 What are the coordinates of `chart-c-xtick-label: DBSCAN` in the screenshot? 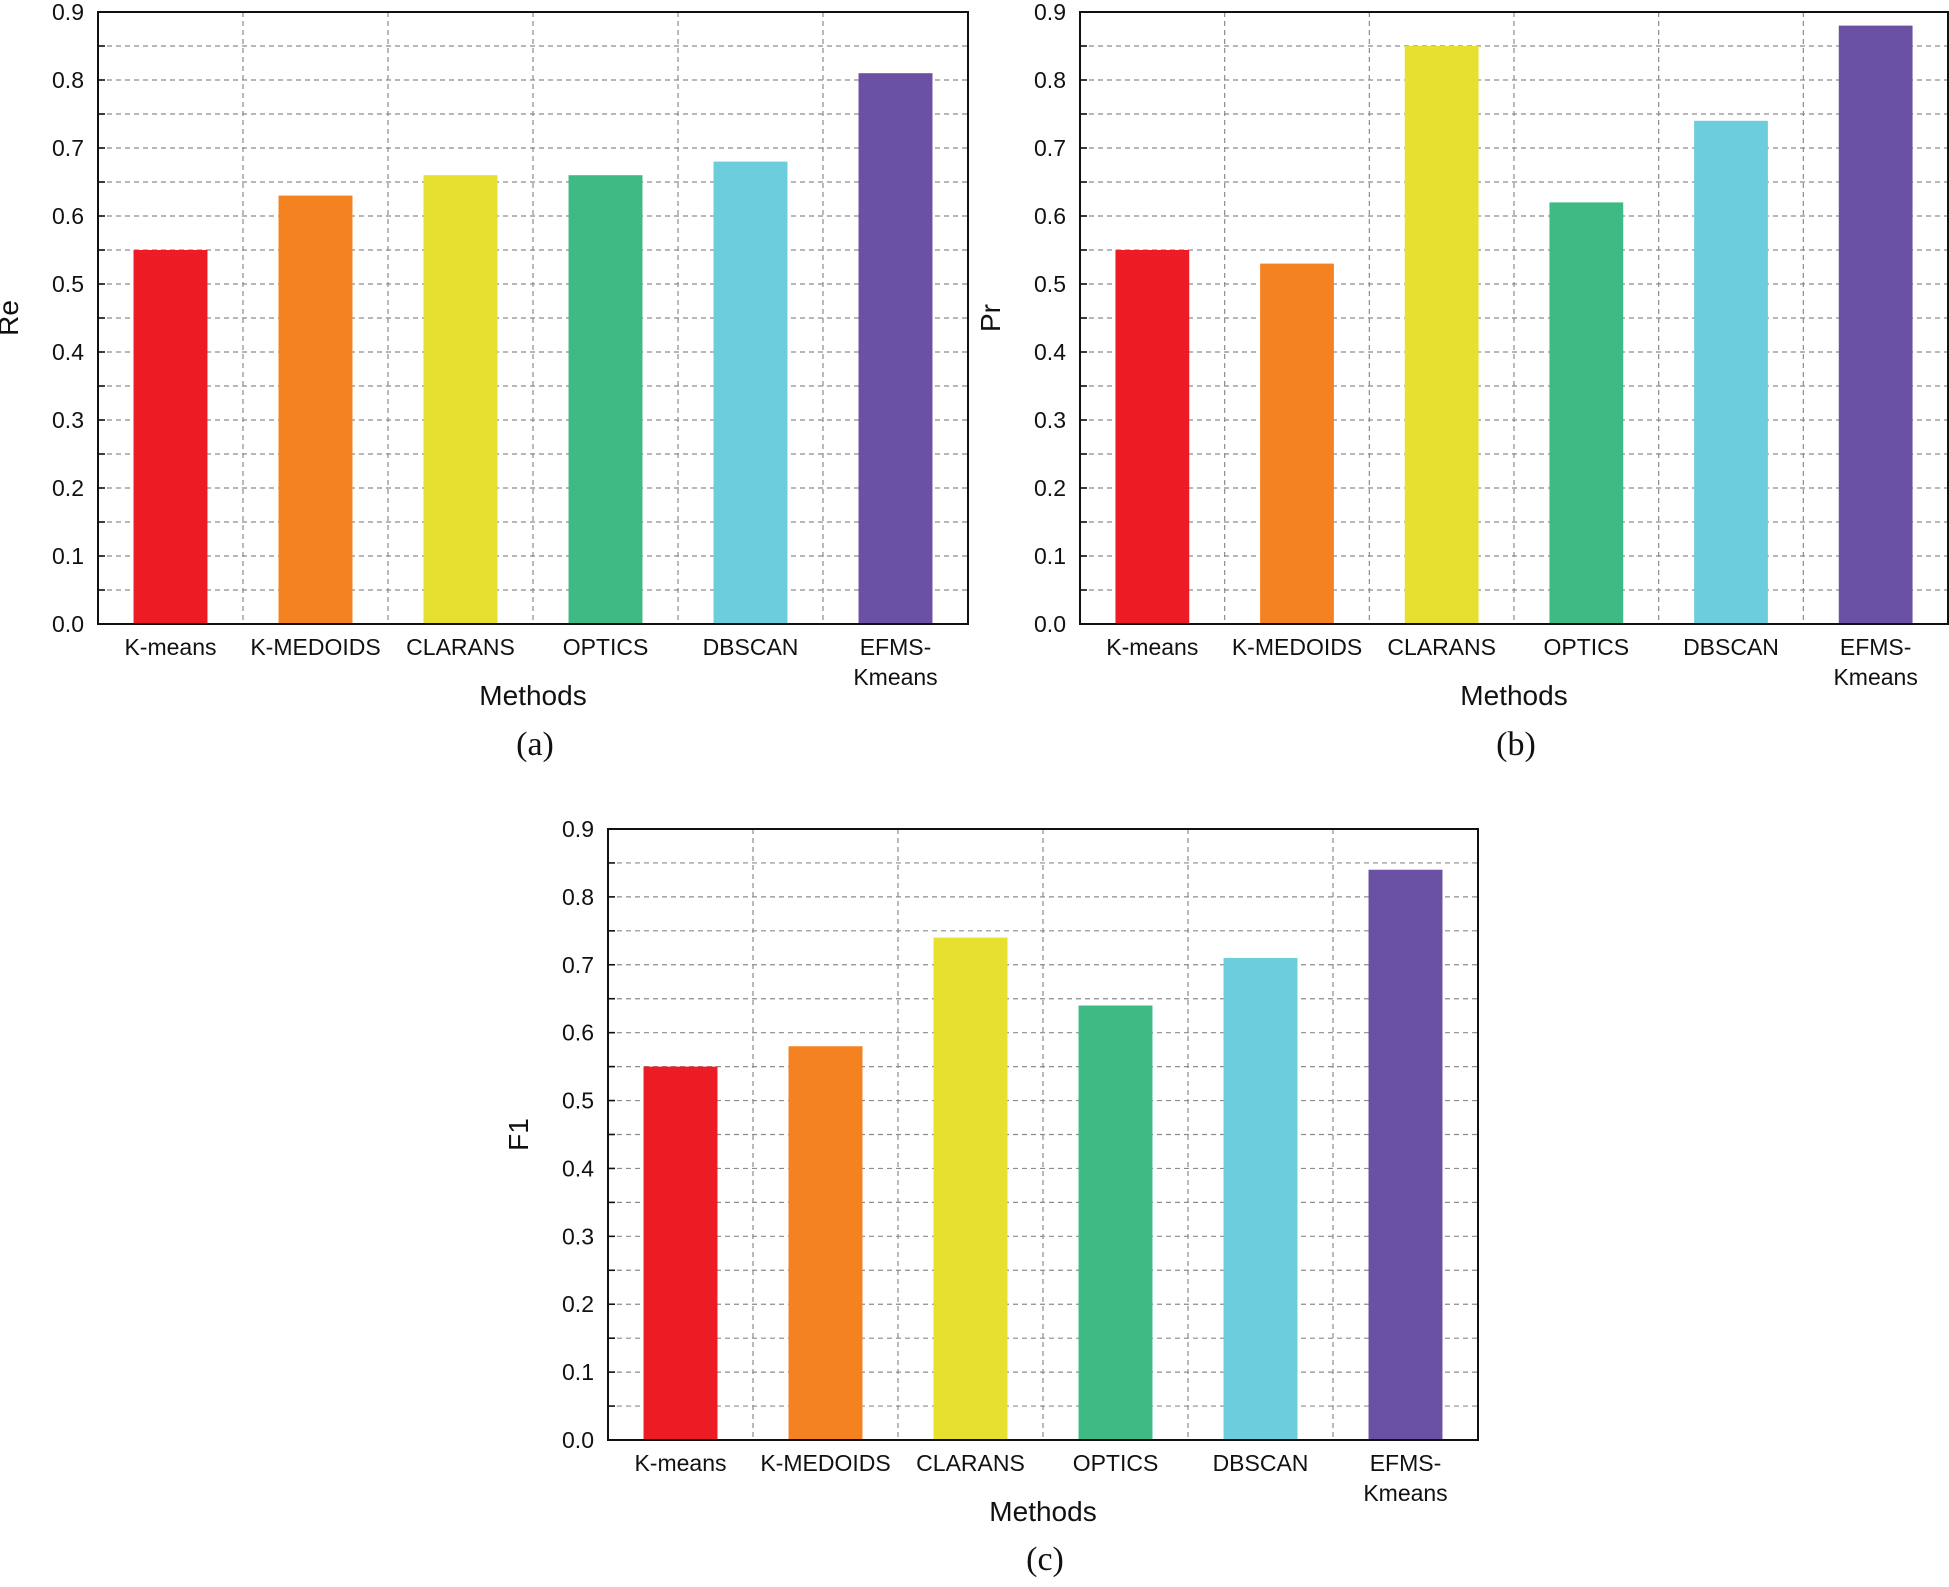 It's located at (1261, 1463).